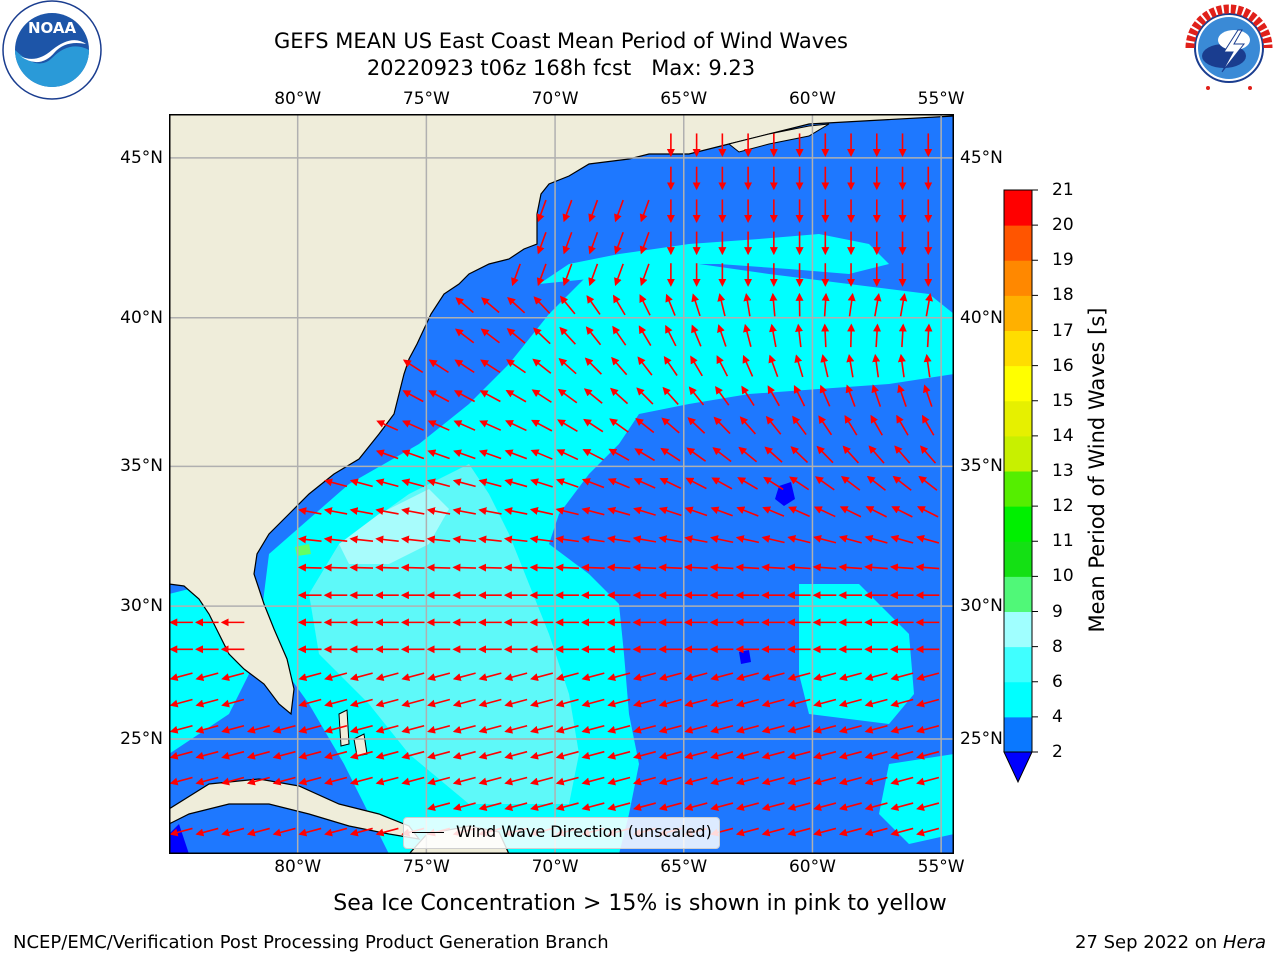 Image resolution: width=1280 pixels, height=960 pixels. Describe the element at coordinates (561, 68) in the screenshot. I see `chart-subtitle: 20220923 t06z 168h fcst Max: 9.23` at that location.